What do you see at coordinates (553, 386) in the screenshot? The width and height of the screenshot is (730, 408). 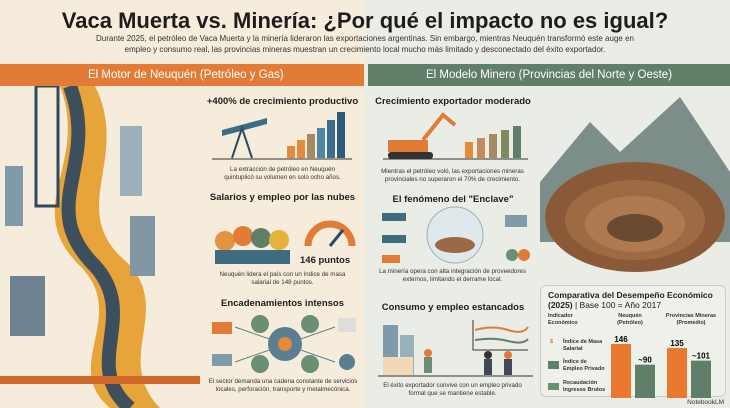 I see `cash-icon` at bounding box center [553, 386].